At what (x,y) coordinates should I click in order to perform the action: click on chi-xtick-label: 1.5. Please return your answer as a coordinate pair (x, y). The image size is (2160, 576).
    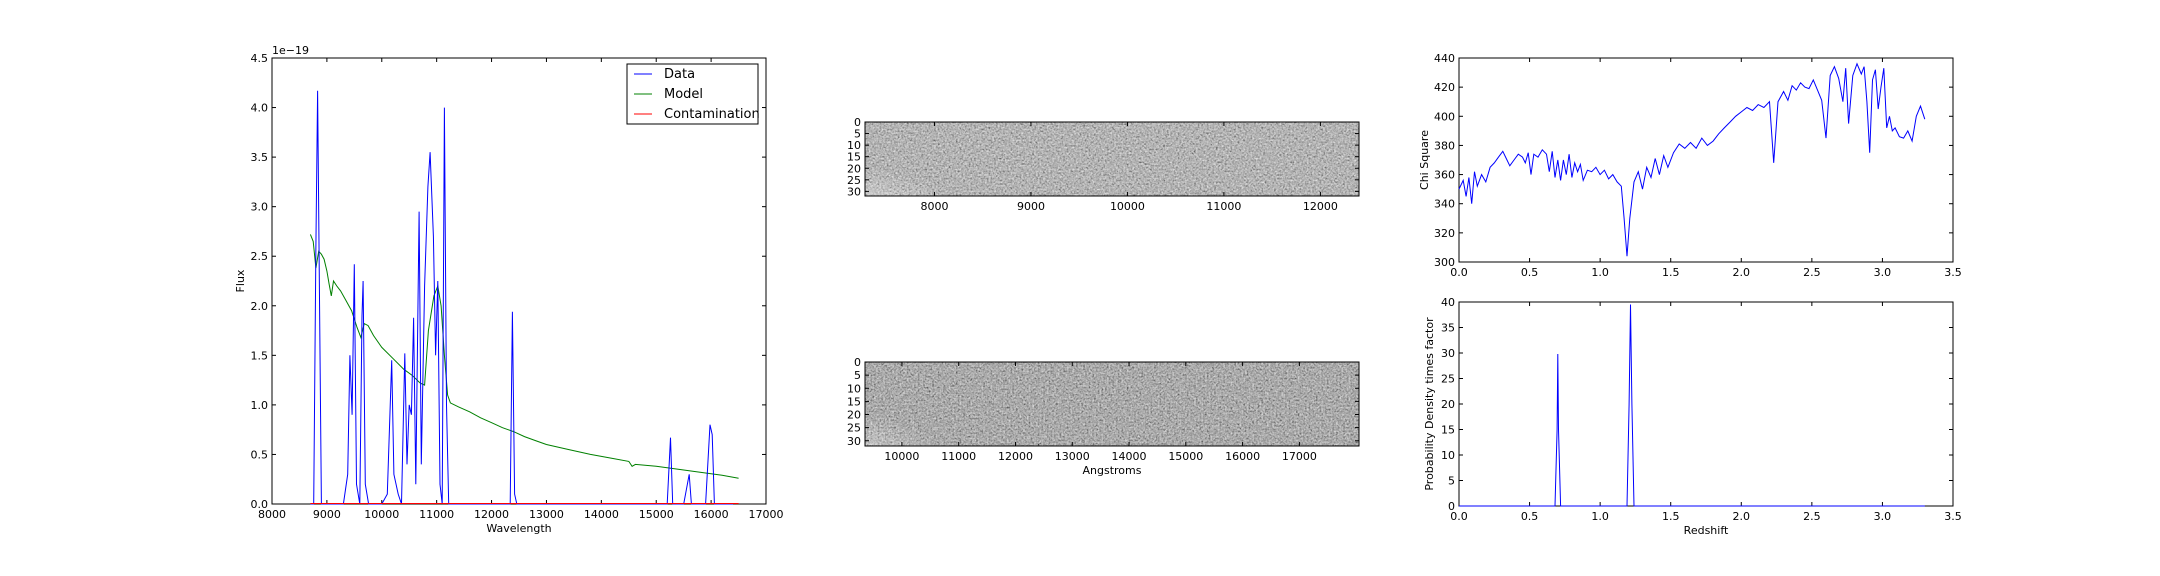
    Looking at the image, I should click on (1671, 272).